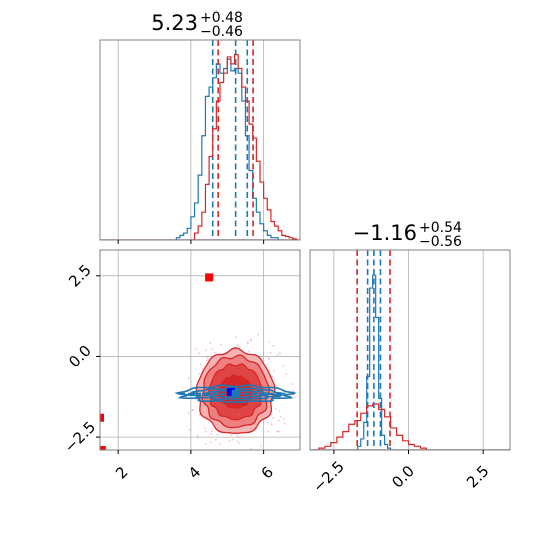 This screenshot has height=550, width=550. I want to click on title-param-1: 5.23, so click(174, 23).